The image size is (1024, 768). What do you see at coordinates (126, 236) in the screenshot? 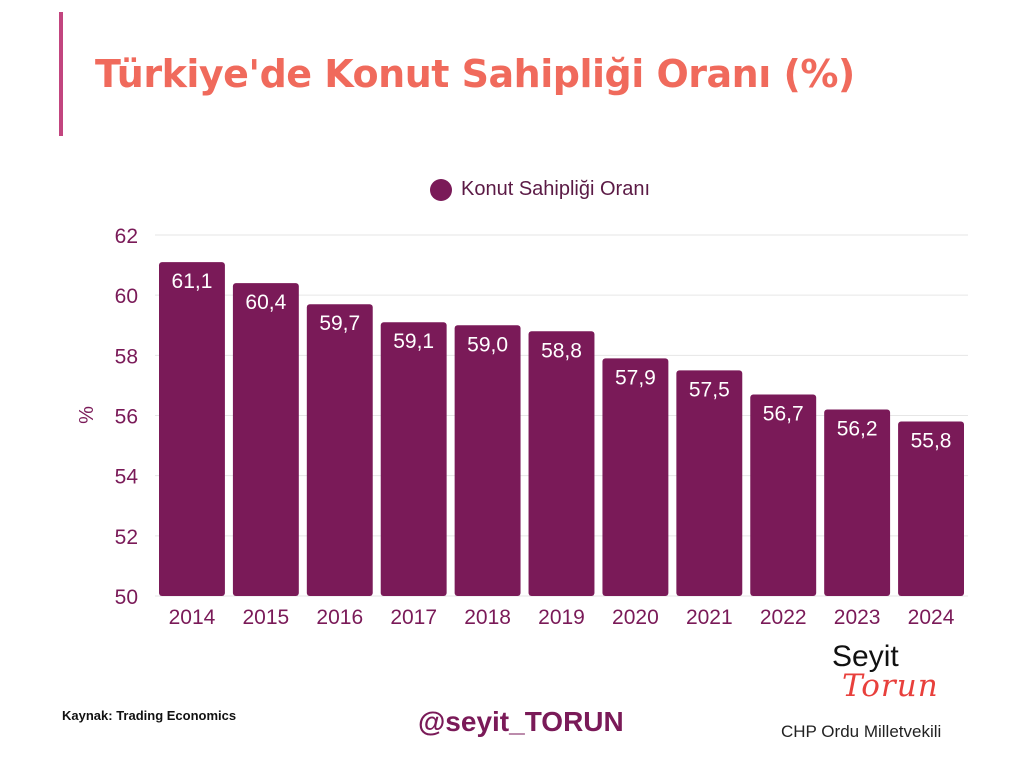
I see `y-tick-label: 62` at bounding box center [126, 236].